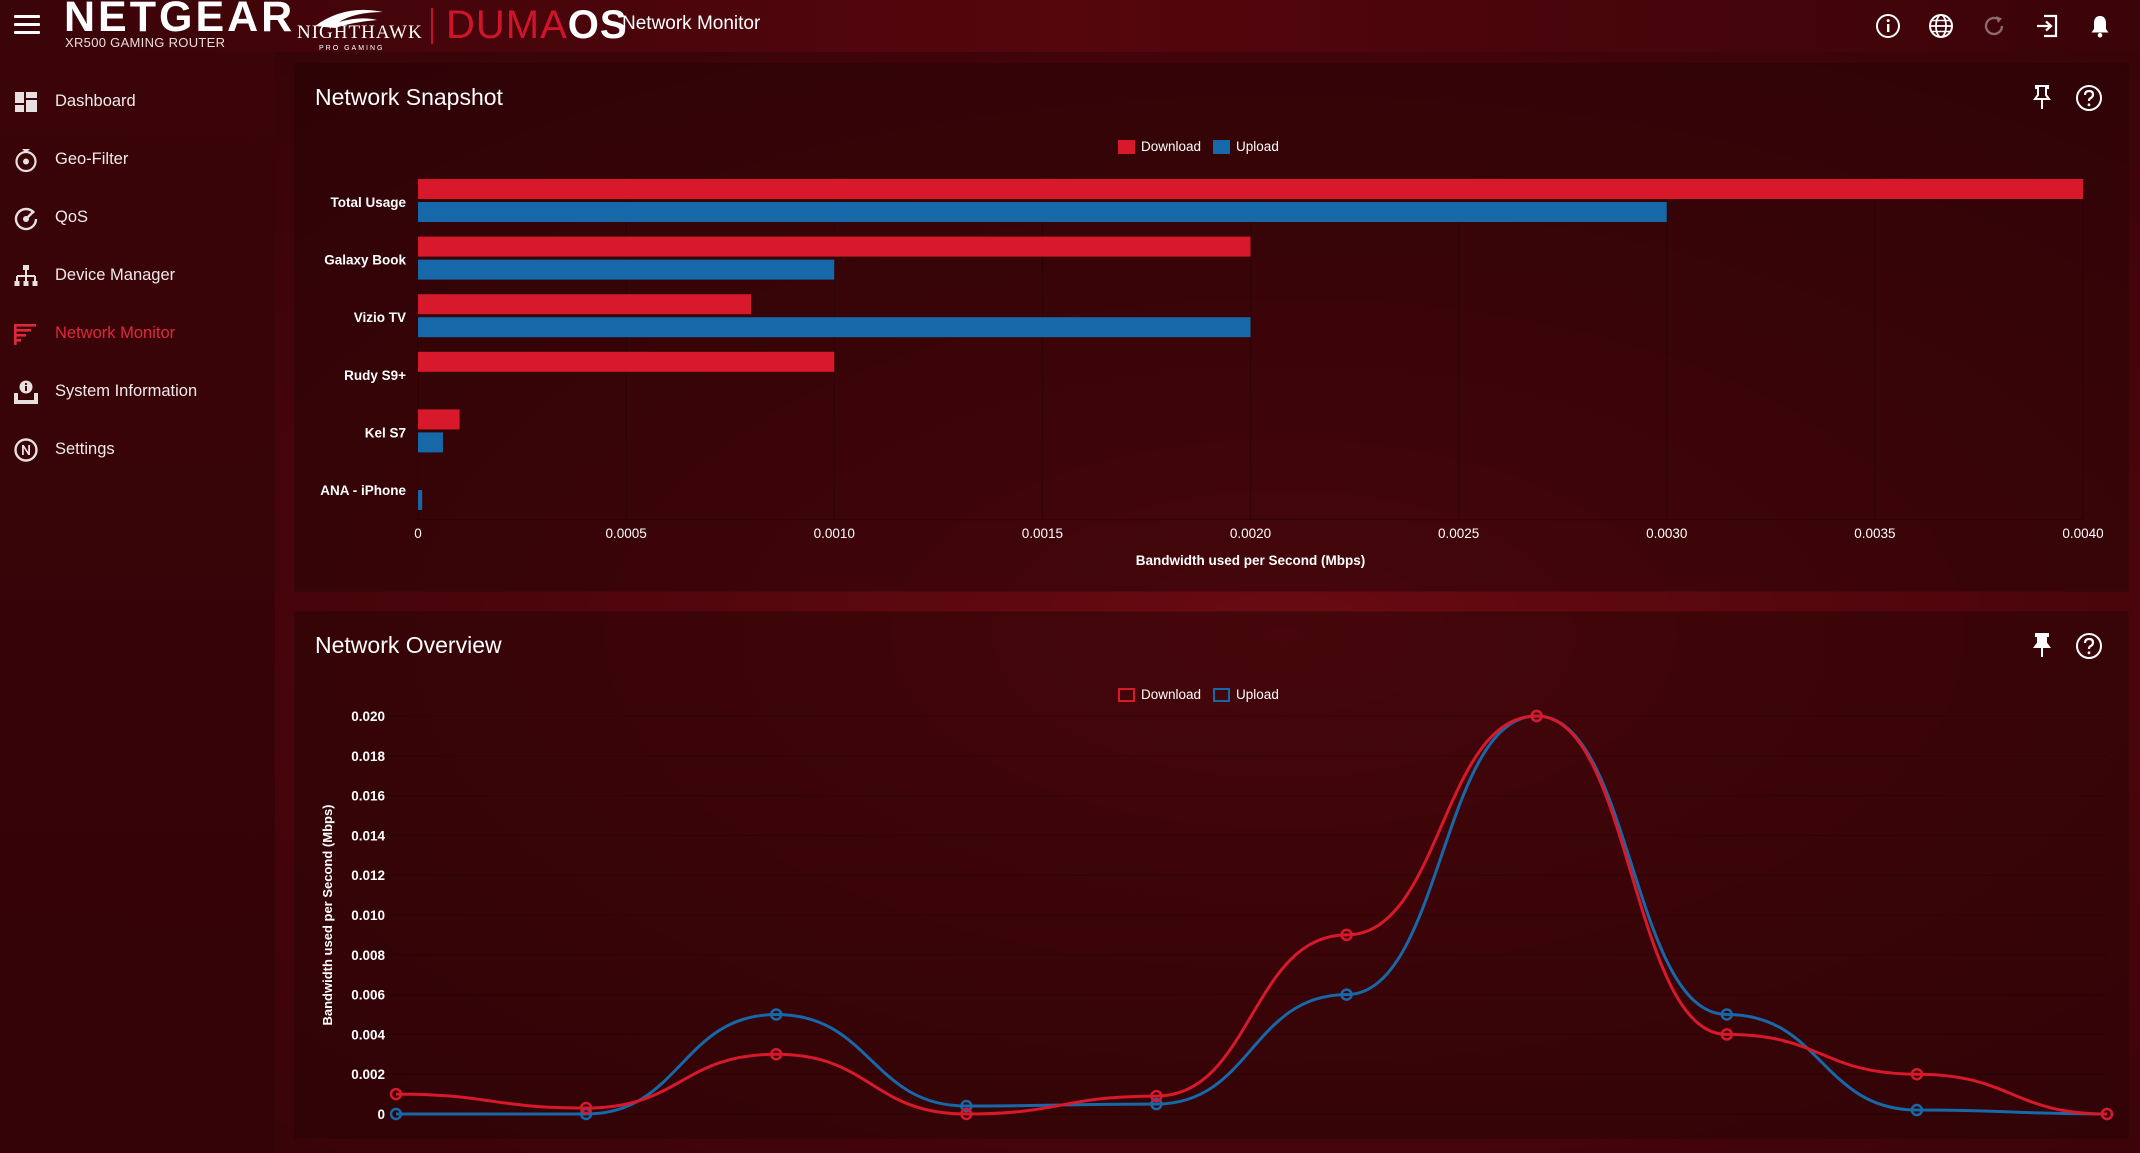  I want to click on system-information-icon, so click(26, 392).